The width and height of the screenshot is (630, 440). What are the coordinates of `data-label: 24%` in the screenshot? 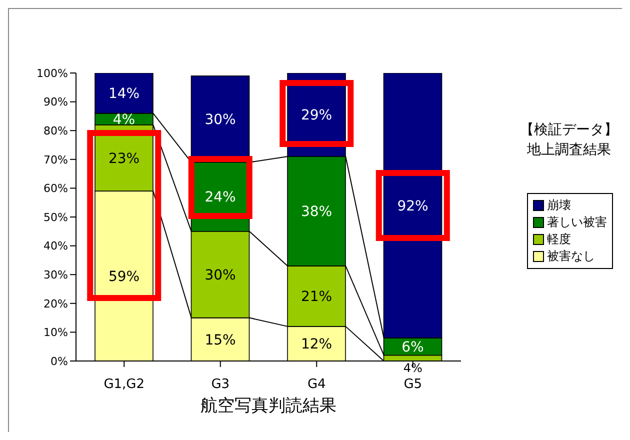 It's located at (220, 198).